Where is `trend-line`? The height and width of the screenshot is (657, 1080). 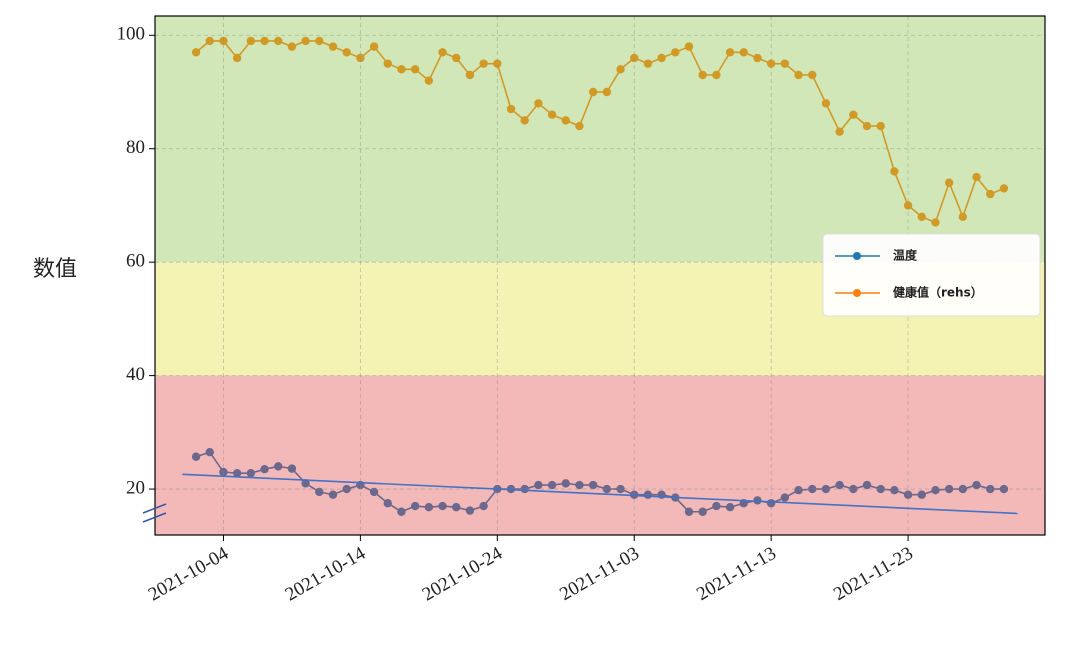 trend-line is located at coordinates (600, 494).